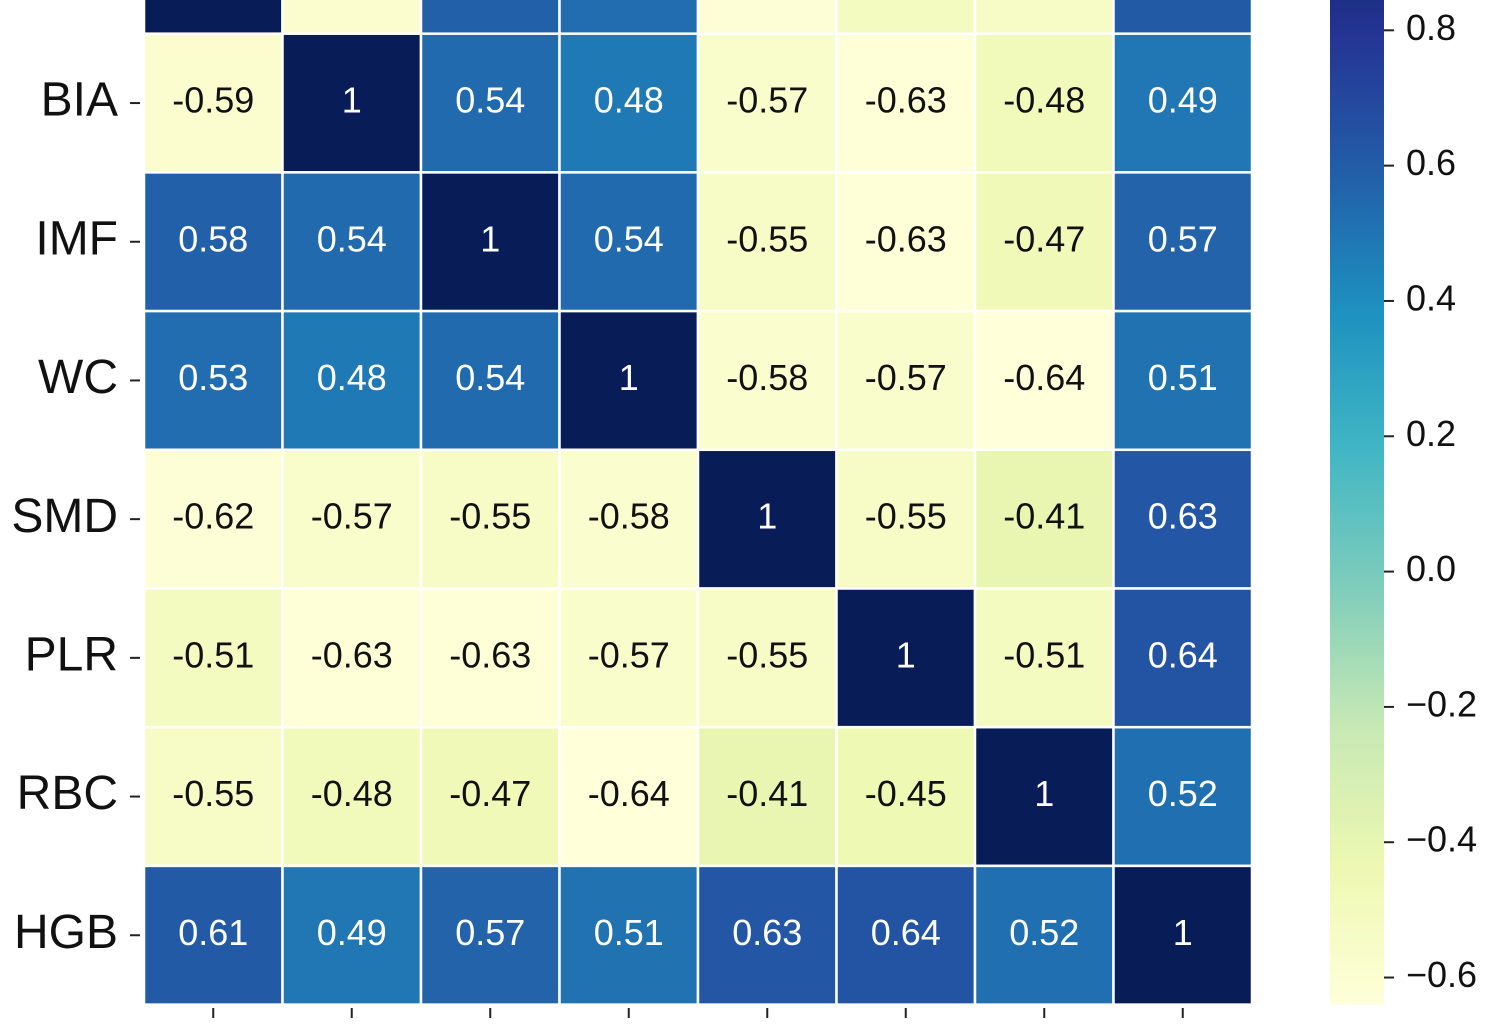  What do you see at coordinates (213, 654) in the screenshot?
I see `cell-label: -0.51` at bounding box center [213, 654].